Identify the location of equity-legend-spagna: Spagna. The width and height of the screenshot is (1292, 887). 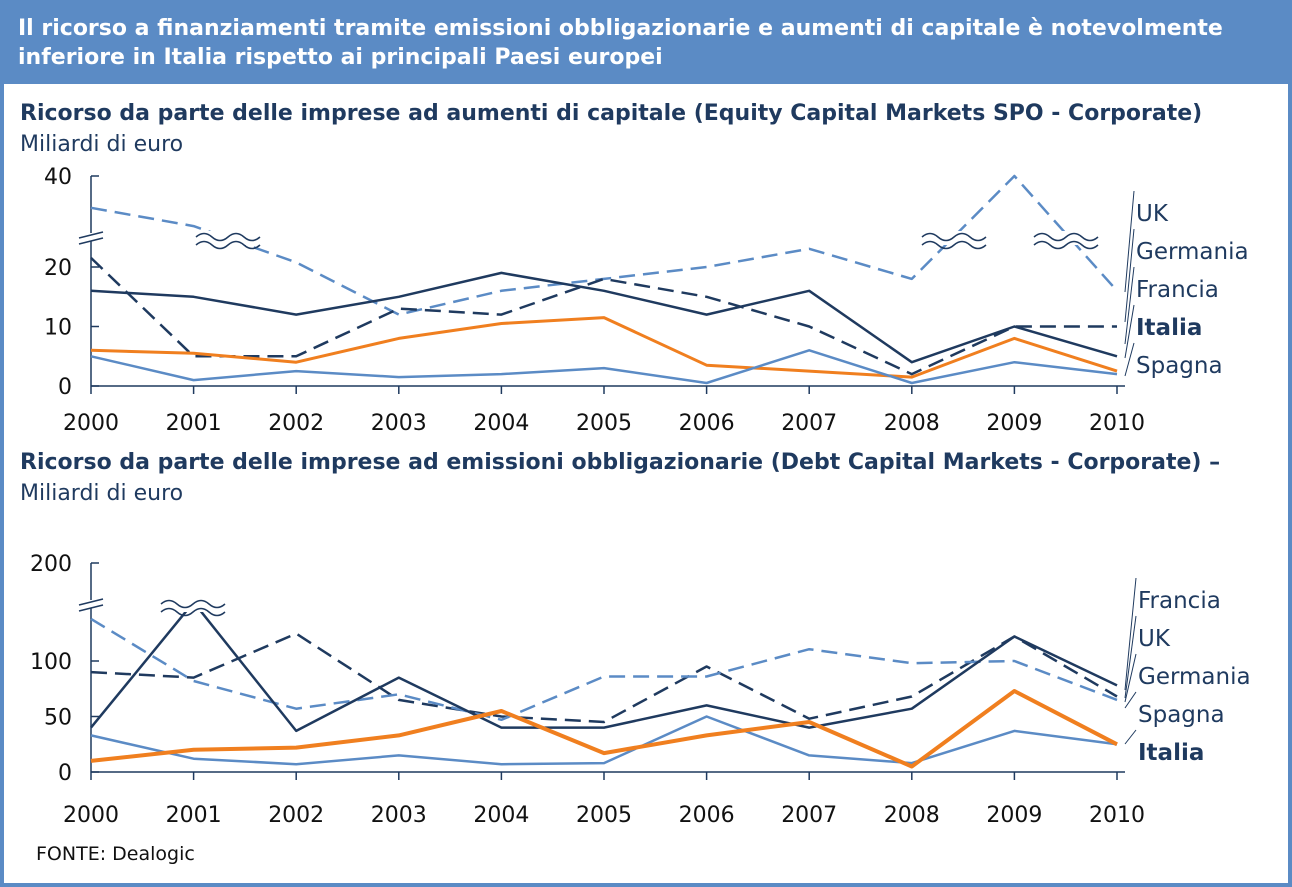
(1179, 366).